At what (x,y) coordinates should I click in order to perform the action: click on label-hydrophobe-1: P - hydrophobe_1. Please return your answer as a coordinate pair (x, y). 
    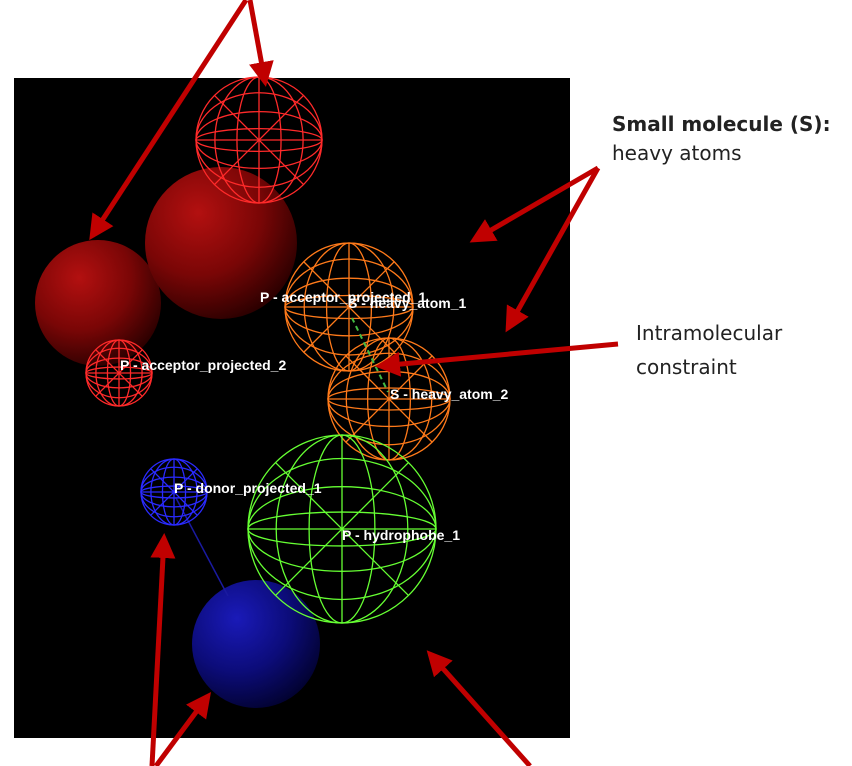
    Looking at the image, I should click on (401, 535).